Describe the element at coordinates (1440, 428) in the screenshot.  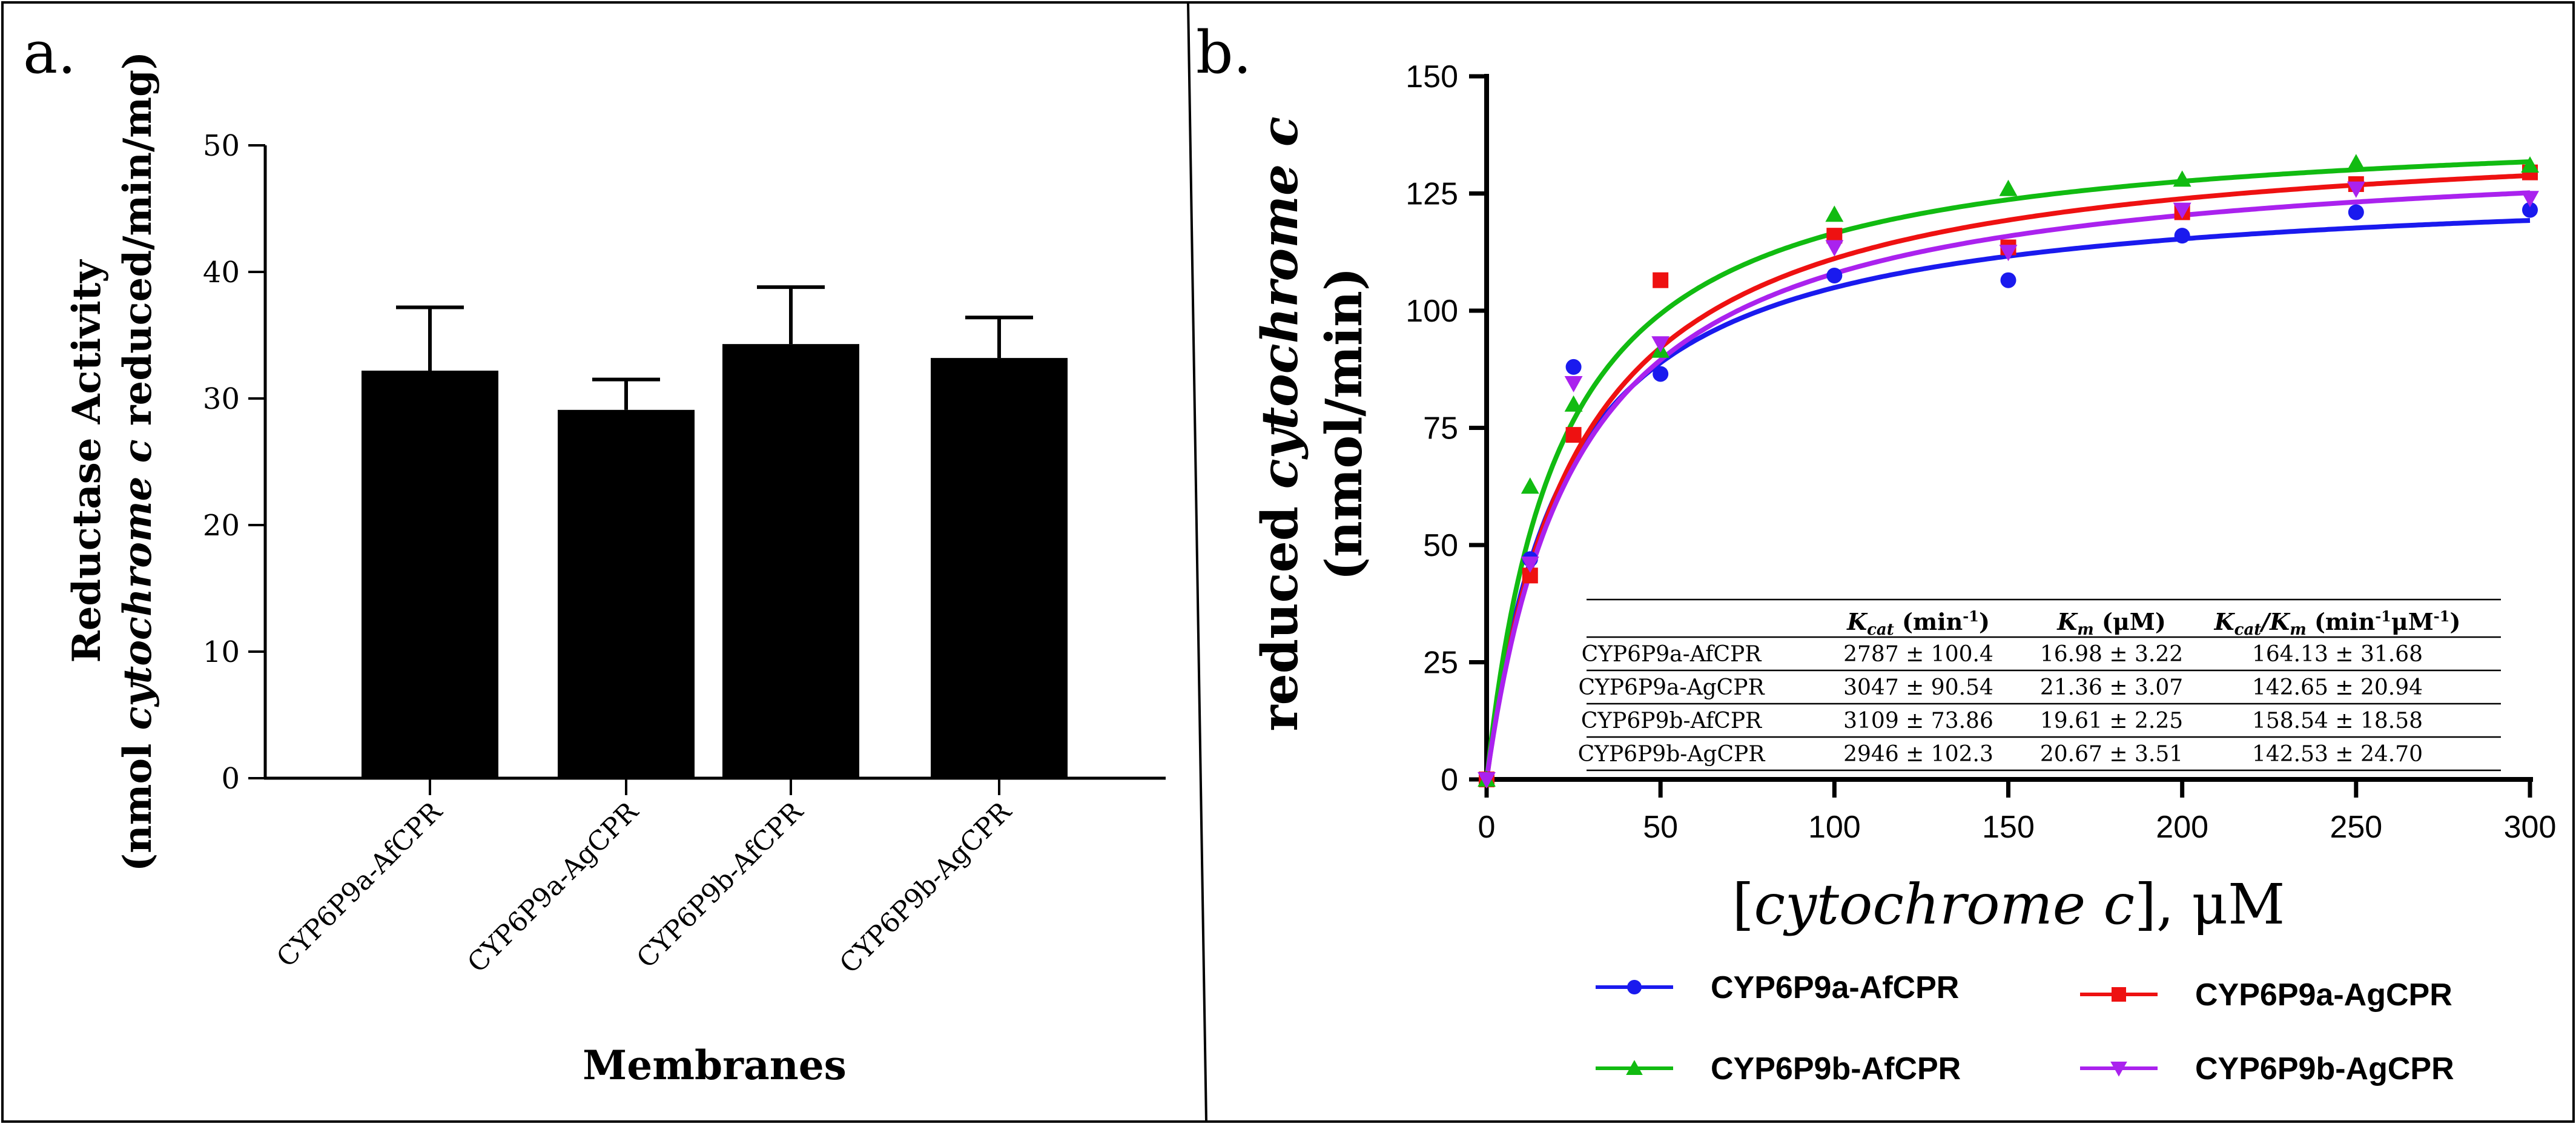
I see `kin-y-tick-label: 75` at that location.